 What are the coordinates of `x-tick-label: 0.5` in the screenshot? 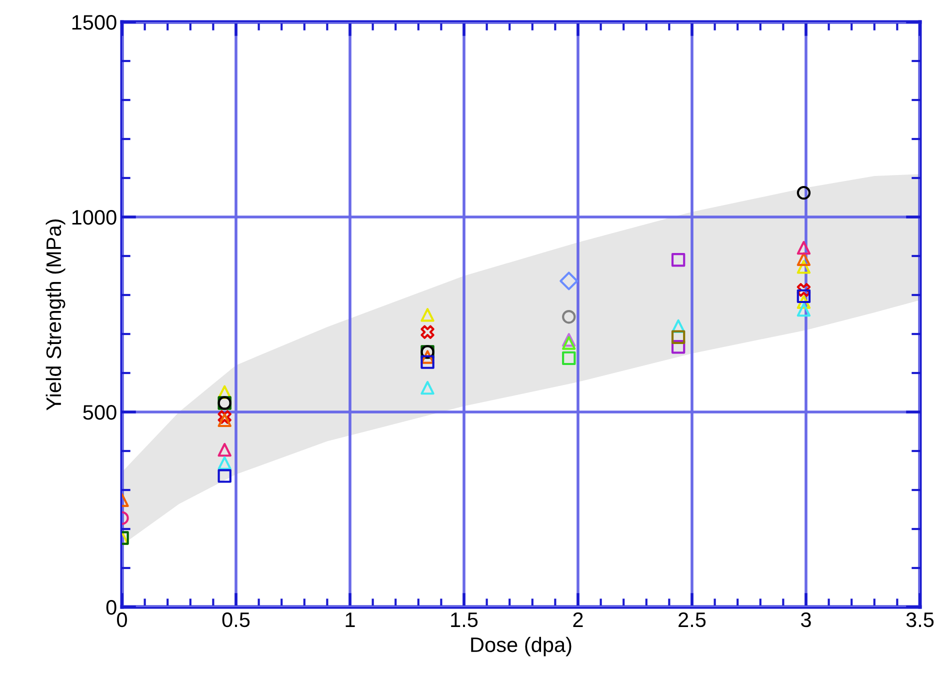 It's located at (236, 620).